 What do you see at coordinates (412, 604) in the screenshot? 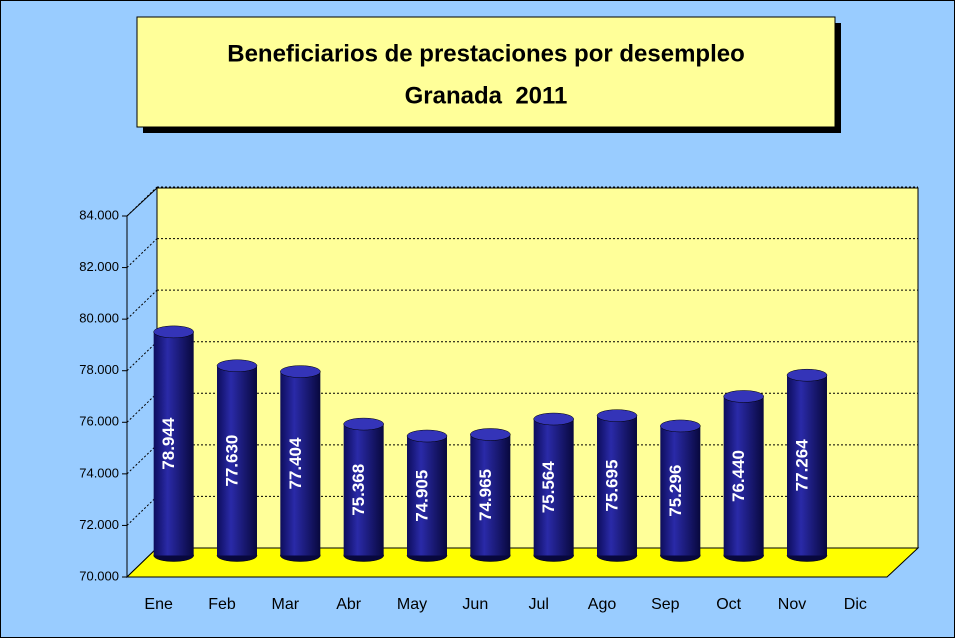
I see `x-tick-label: May` at bounding box center [412, 604].